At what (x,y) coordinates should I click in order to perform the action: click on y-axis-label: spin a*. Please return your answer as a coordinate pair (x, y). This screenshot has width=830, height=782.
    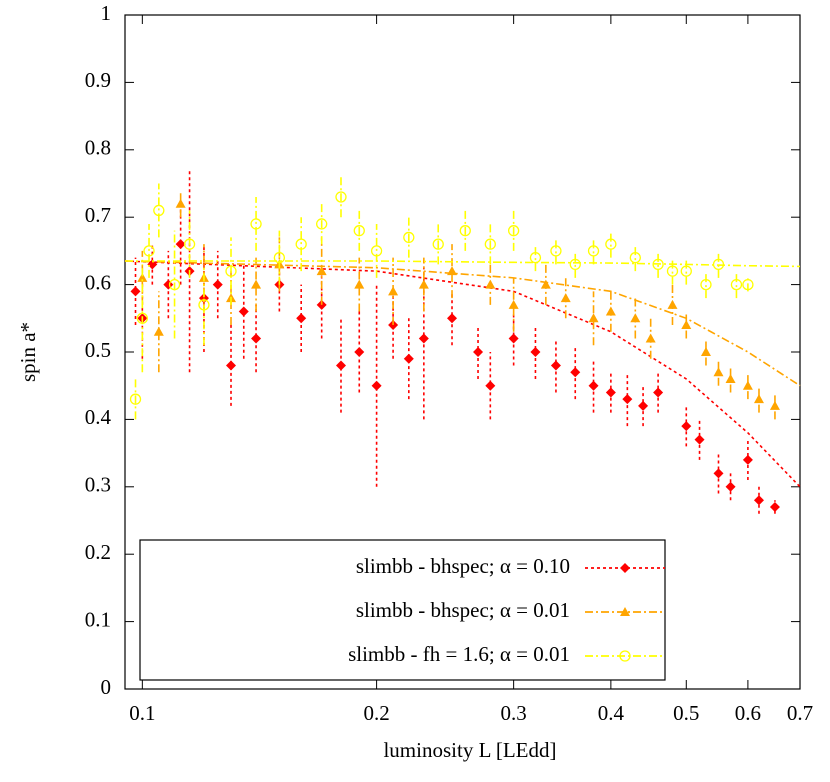
    Looking at the image, I should click on (28, 352).